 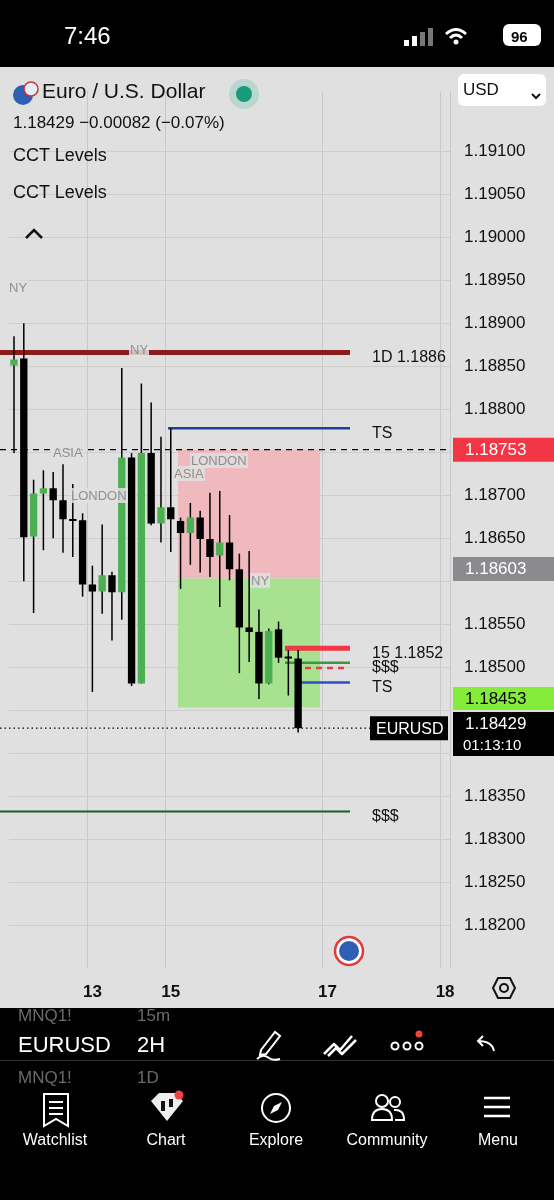 What do you see at coordinates (410, 728) in the screenshot?
I see `ref-line-label: EURUSD` at bounding box center [410, 728].